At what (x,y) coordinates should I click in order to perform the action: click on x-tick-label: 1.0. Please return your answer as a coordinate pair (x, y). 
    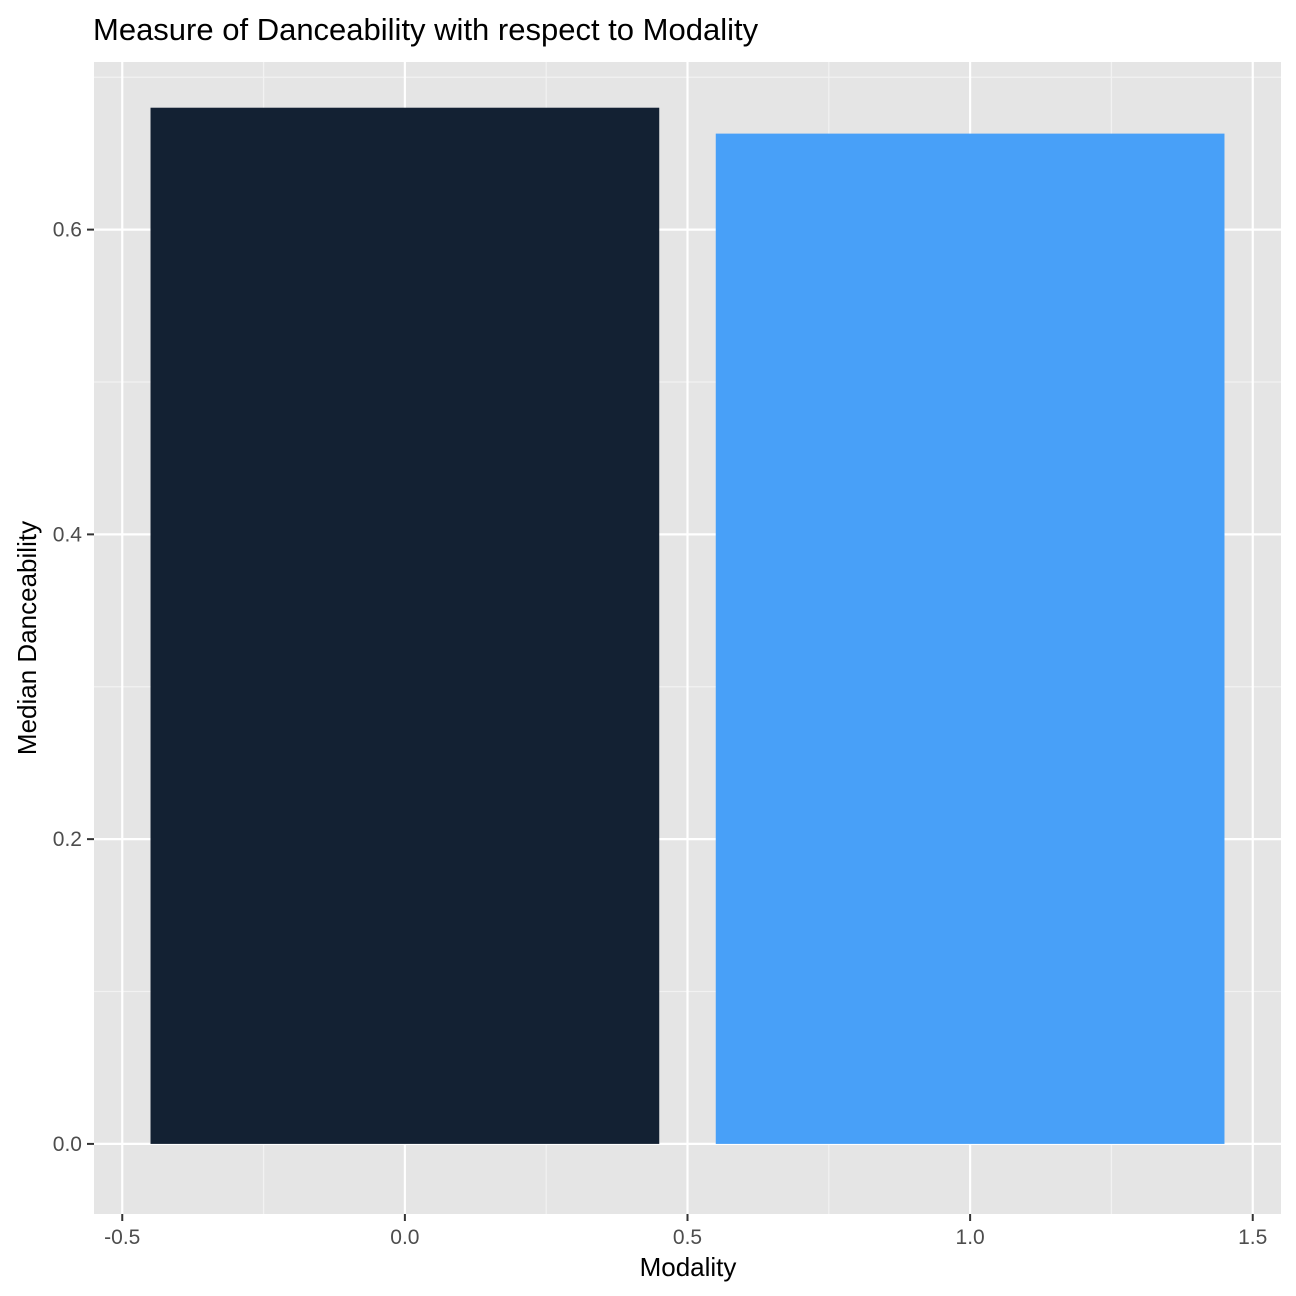
    Looking at the image, I should click on (970, 1237).